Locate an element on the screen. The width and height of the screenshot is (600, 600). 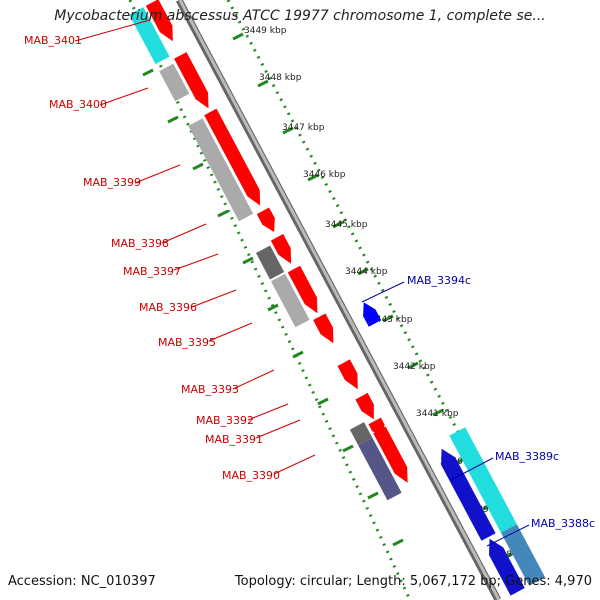
kbp-label: 3444 kbp is located at coordinates (366, 272).